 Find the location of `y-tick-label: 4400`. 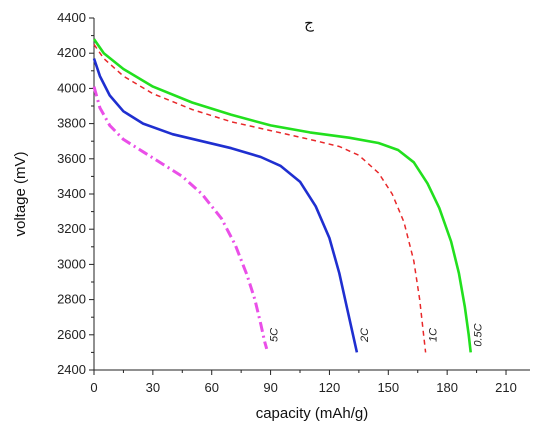

y-tick-label: 4400 is located at coordinates (71, 17).